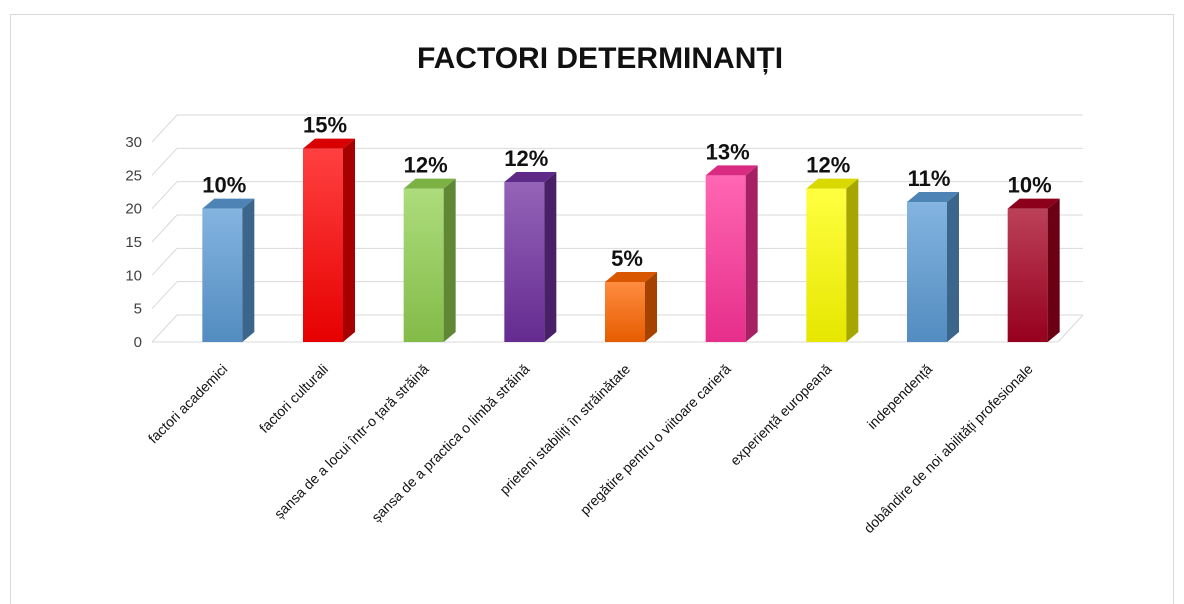  What do you see at coordinates (133, 142) in the screenshot?
I see `y-tick-label: 30` at bounding box center [133, 142].